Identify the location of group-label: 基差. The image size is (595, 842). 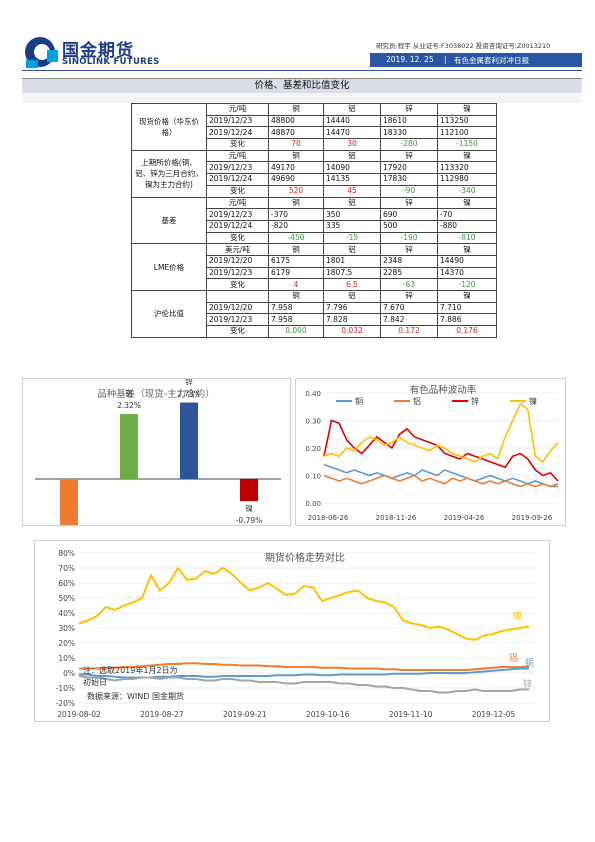
(169, 220).